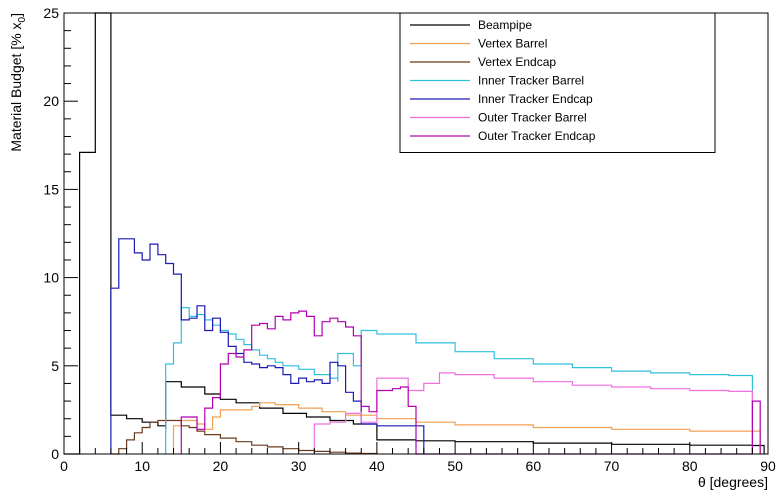  I want to click on legend-label-outer-tracker-endcap: Outer Tracker Endcap, so click(537, 136).